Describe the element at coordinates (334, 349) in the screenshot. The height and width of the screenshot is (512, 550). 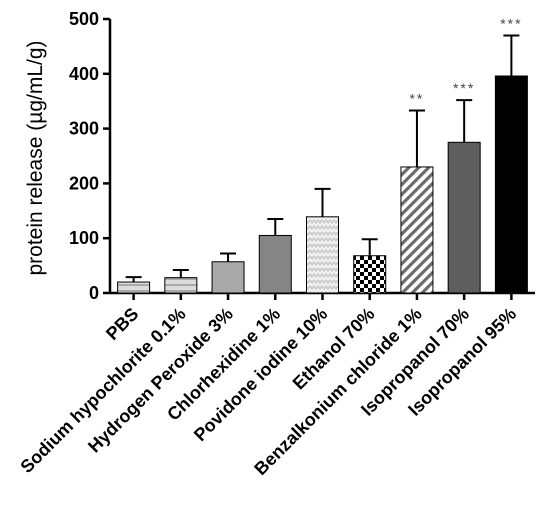
I see `category-label: Ethanol 70%` at that location.